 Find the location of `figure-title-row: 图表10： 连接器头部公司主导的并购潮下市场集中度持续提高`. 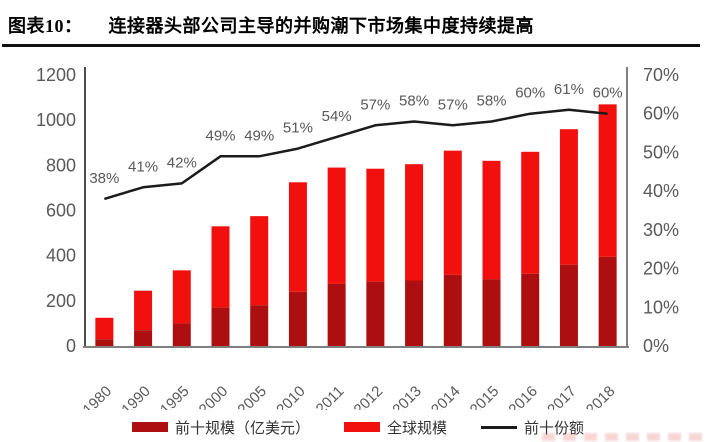

figure-title-row: 图表10： 连接器头部公司主导的并购潮下市场集中度持续提高 is located at coordinates (358, 25).